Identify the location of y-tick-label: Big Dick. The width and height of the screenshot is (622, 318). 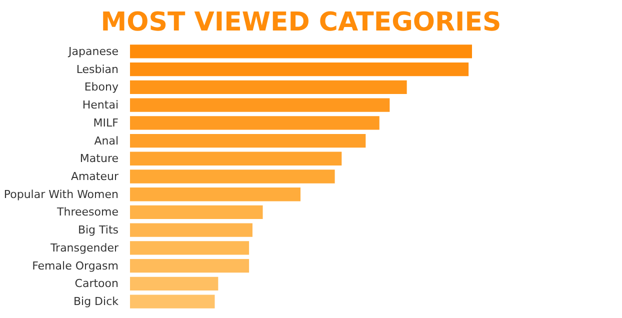
(96, 301).